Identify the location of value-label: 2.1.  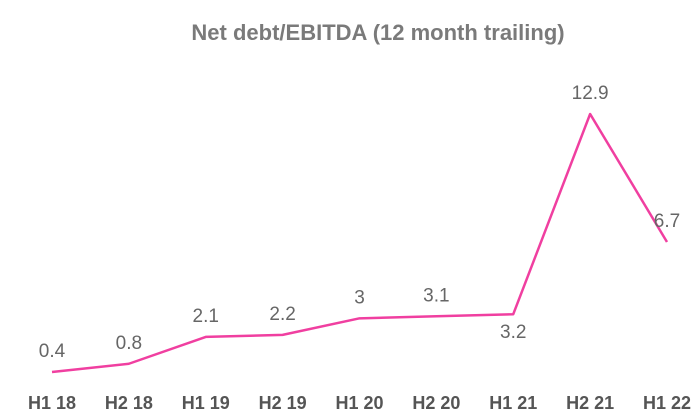
(206, 316).